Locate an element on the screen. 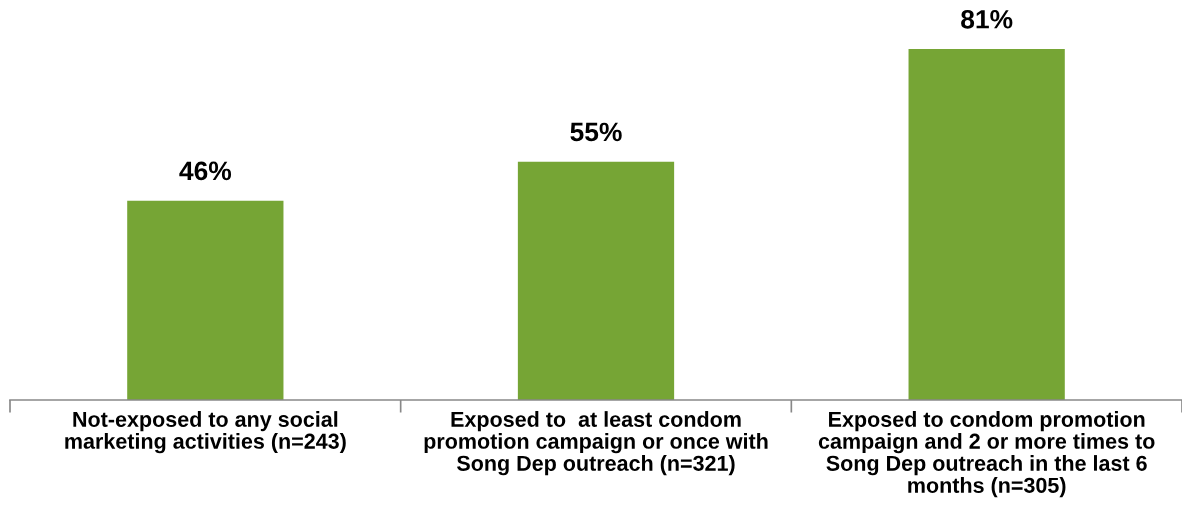 The image size is (1182, 518). data-label: 81% is located at coordinates (987, 19).